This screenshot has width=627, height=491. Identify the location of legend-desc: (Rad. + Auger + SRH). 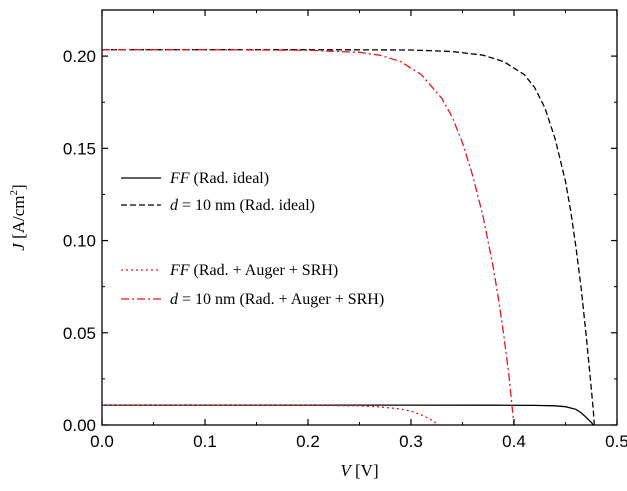
(264, 270).